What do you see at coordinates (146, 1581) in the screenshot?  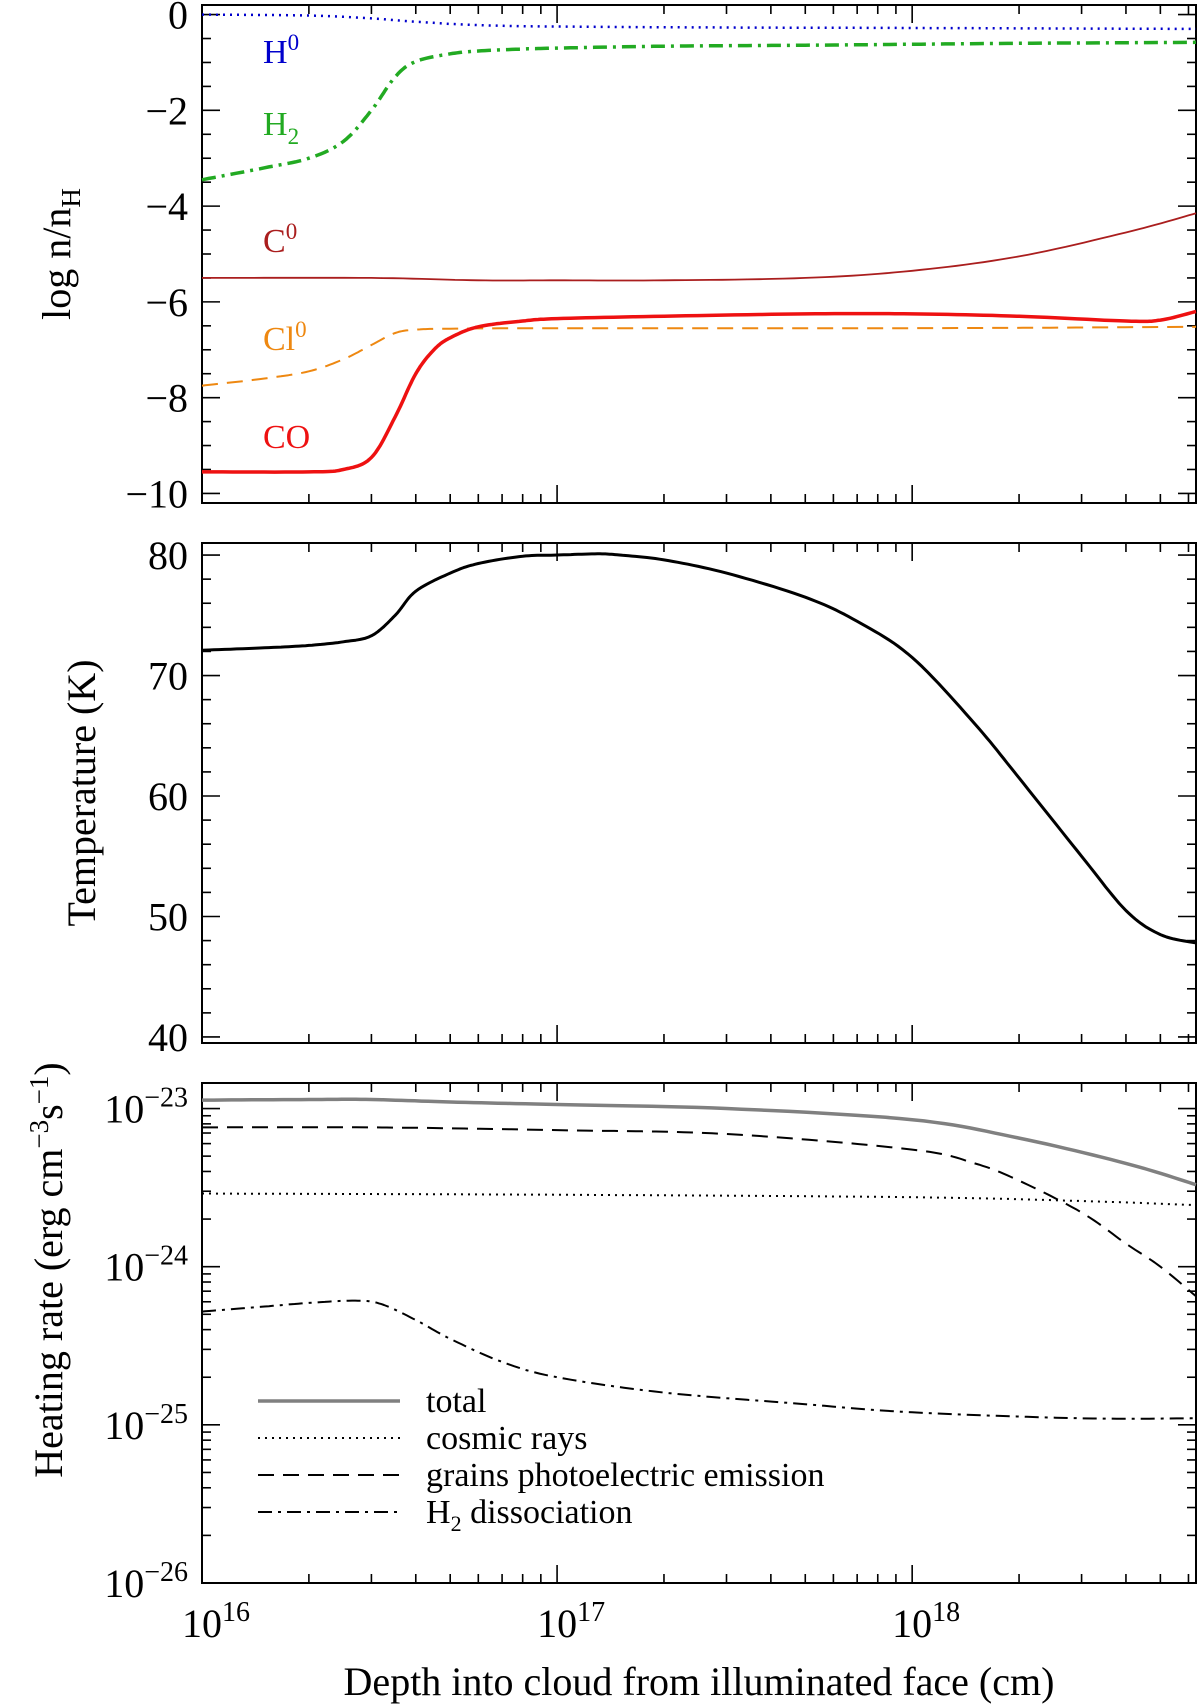 I see `y-tick-label: 10−26` at bounding box center [146, 1581].